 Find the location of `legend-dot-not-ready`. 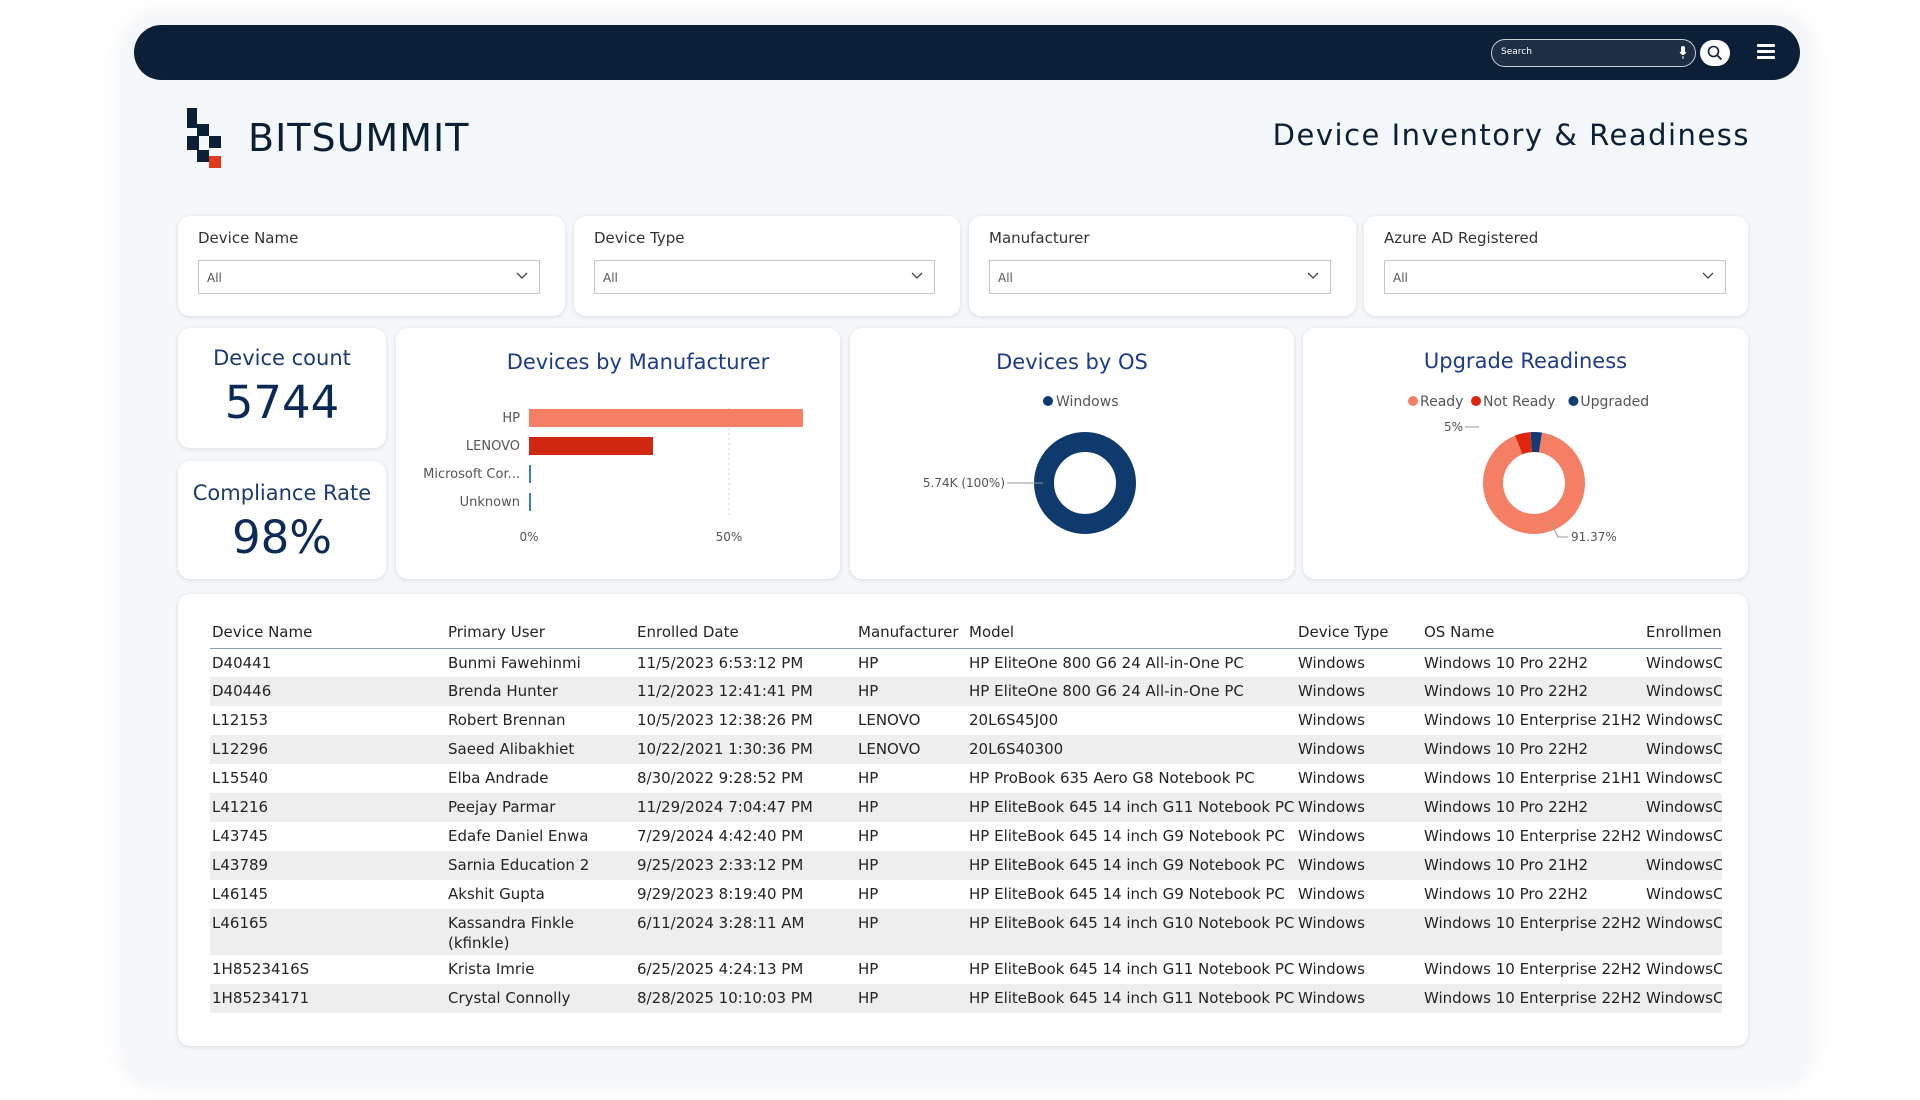

legend-dot-not-ready is located at coordinates (1476, 401).